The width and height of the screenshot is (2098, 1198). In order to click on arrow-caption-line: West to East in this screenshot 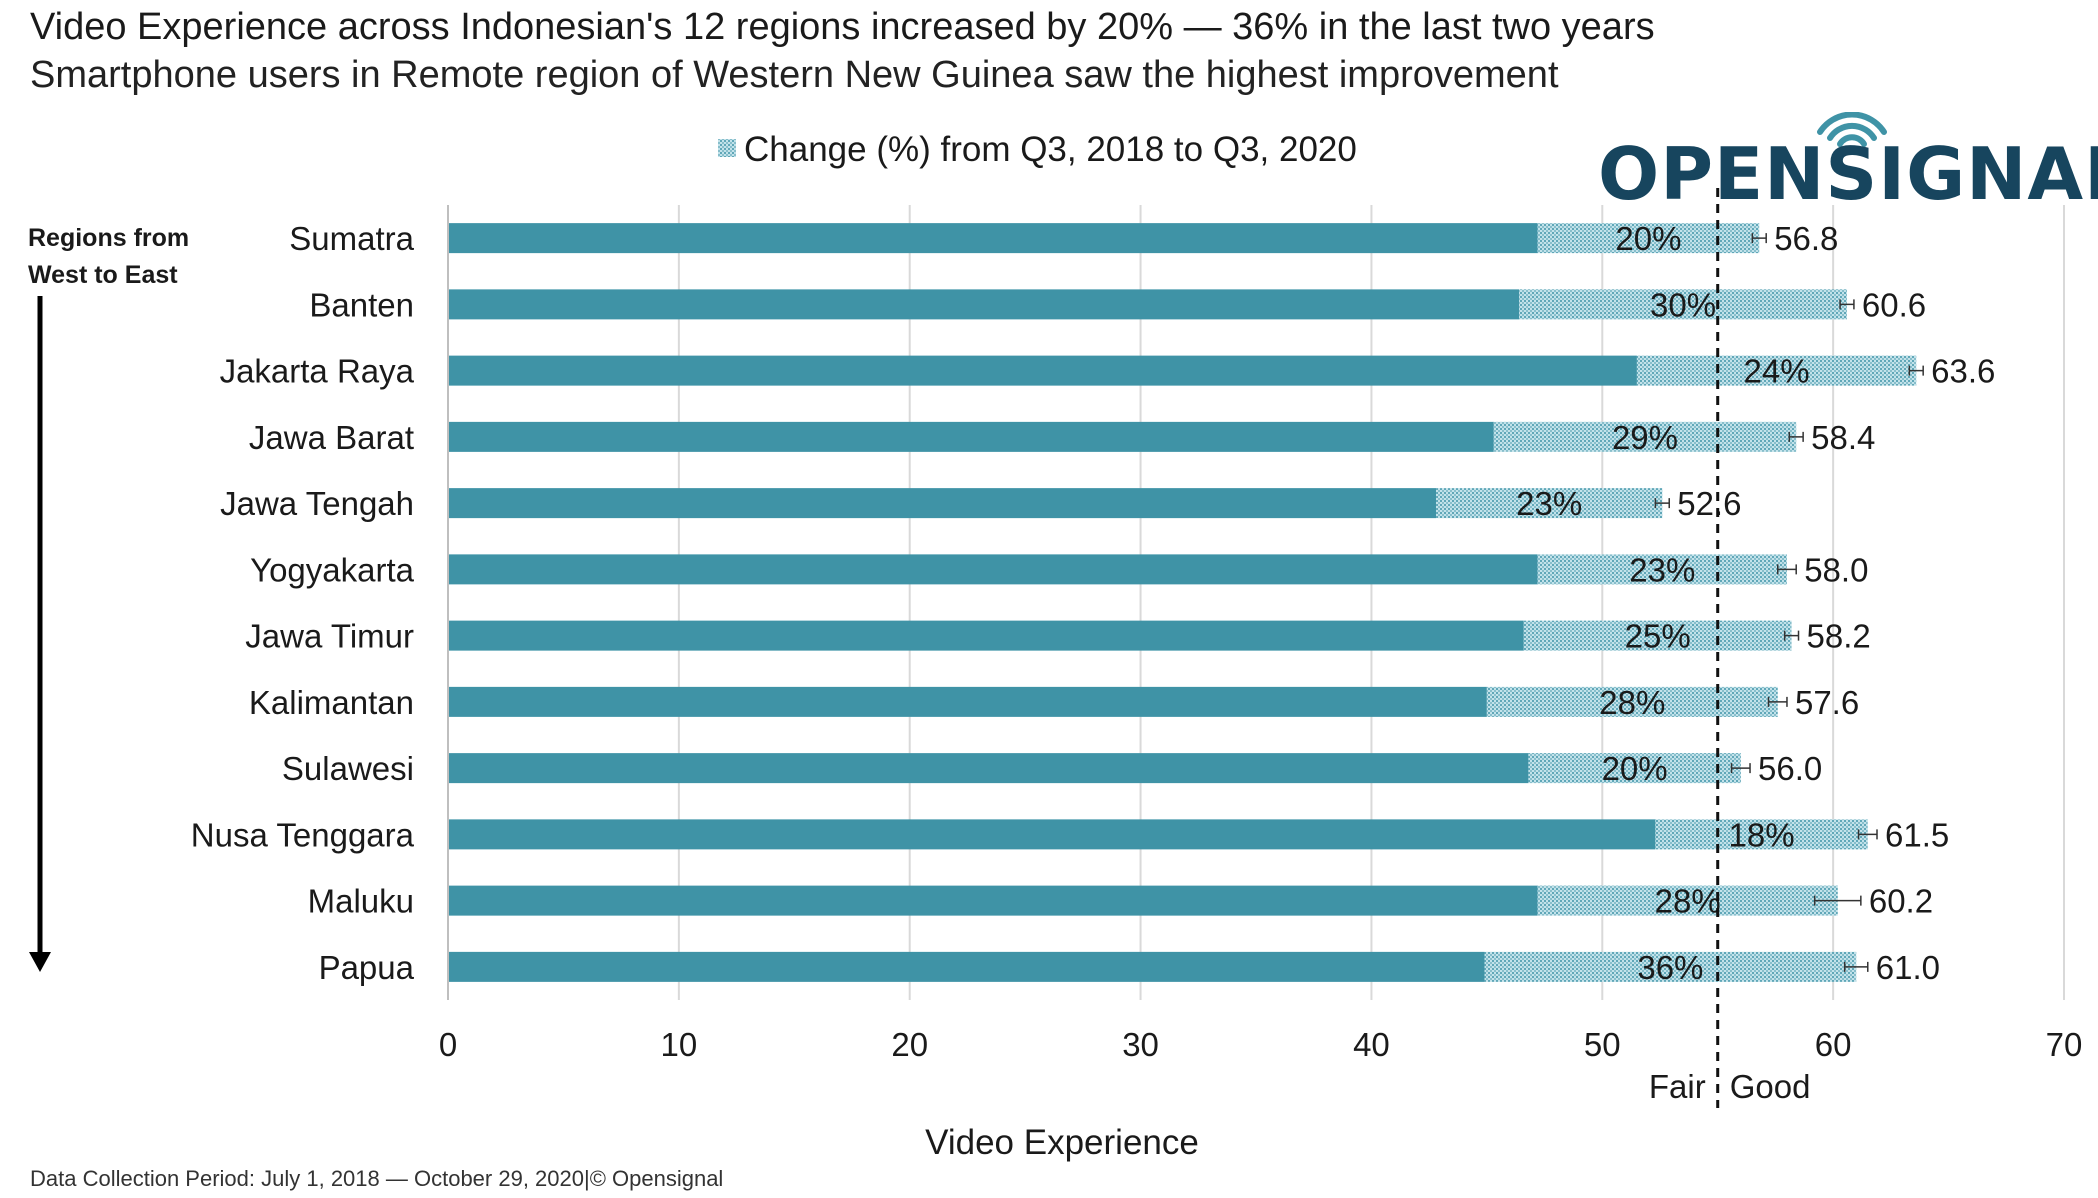, I will do `click(103, 275)`.